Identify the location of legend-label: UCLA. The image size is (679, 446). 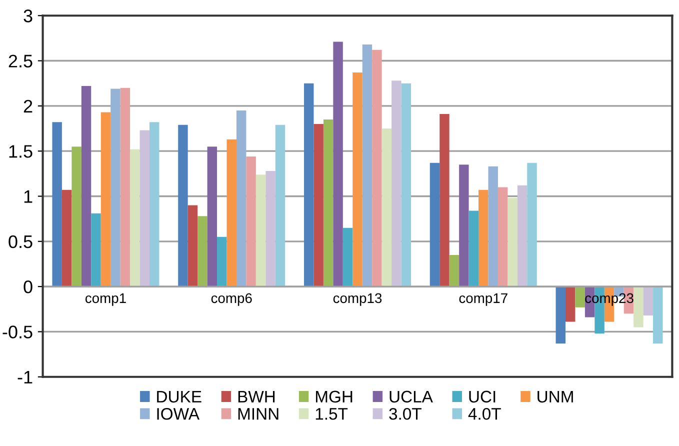
(411, 396).